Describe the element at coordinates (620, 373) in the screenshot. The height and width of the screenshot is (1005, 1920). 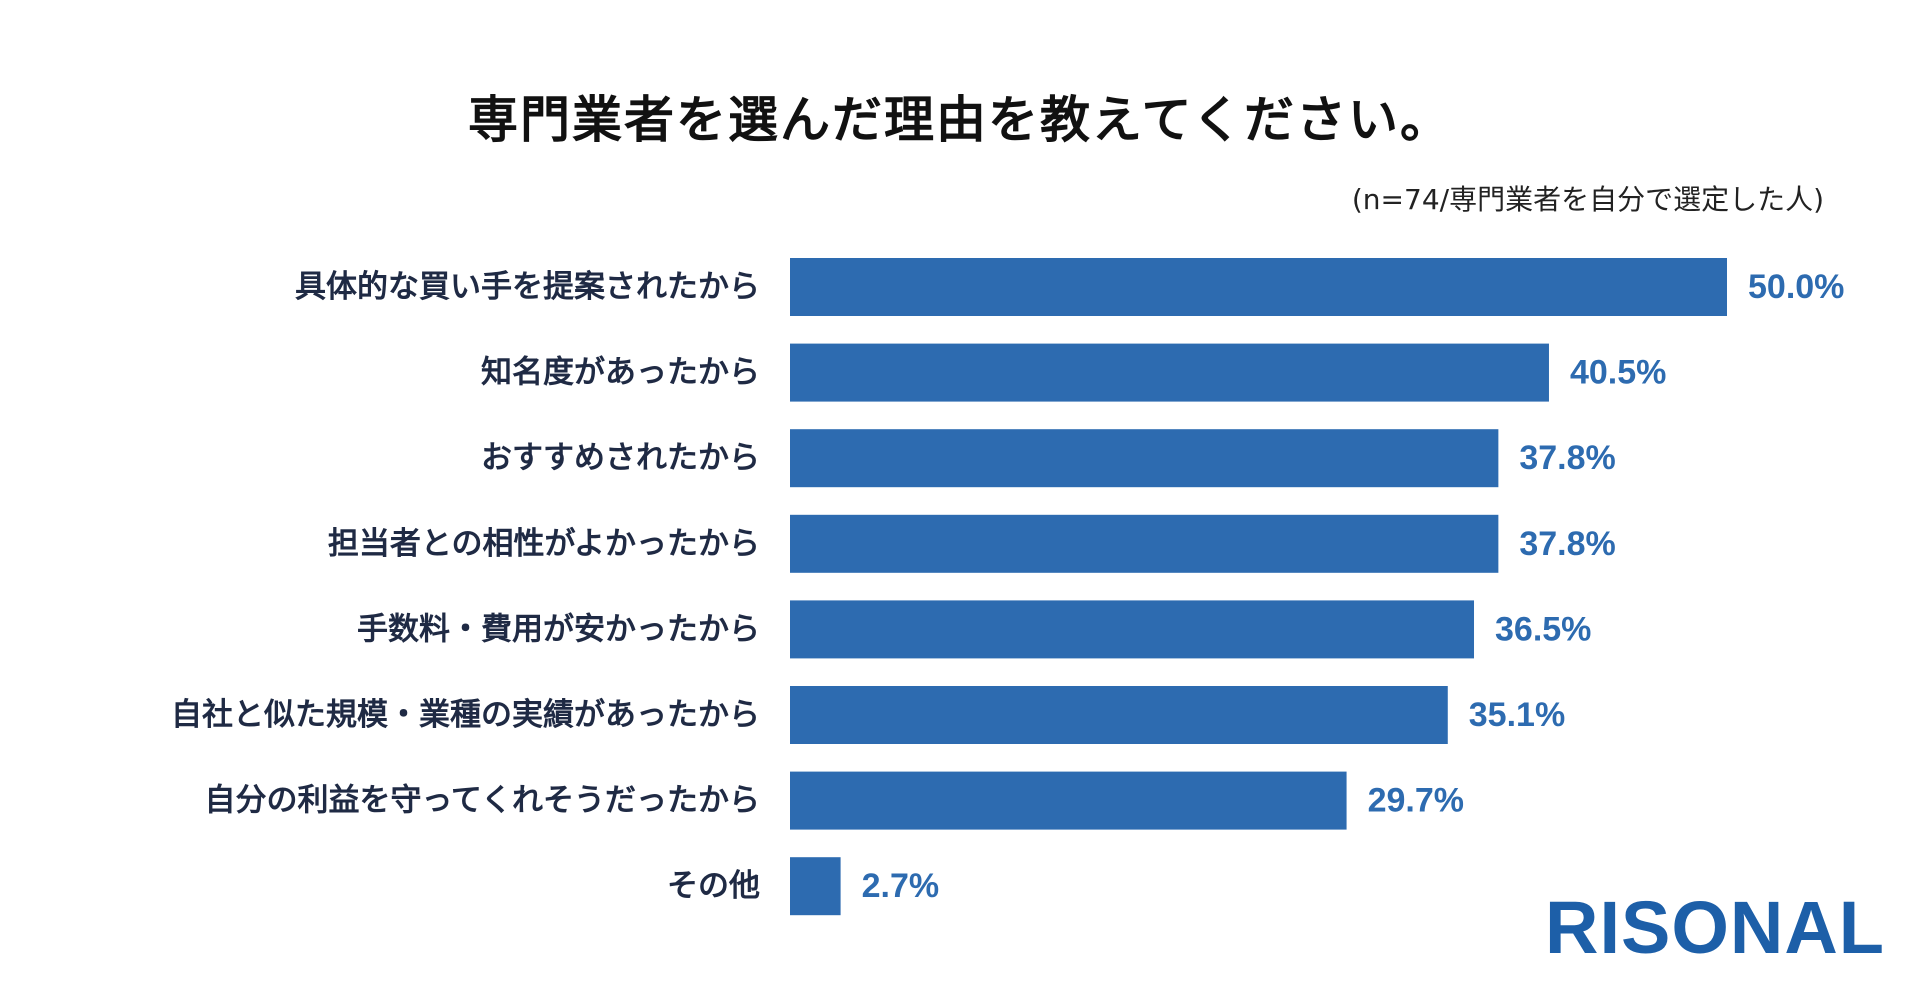
I see `category-label-2: 知名度があったから` at that location.